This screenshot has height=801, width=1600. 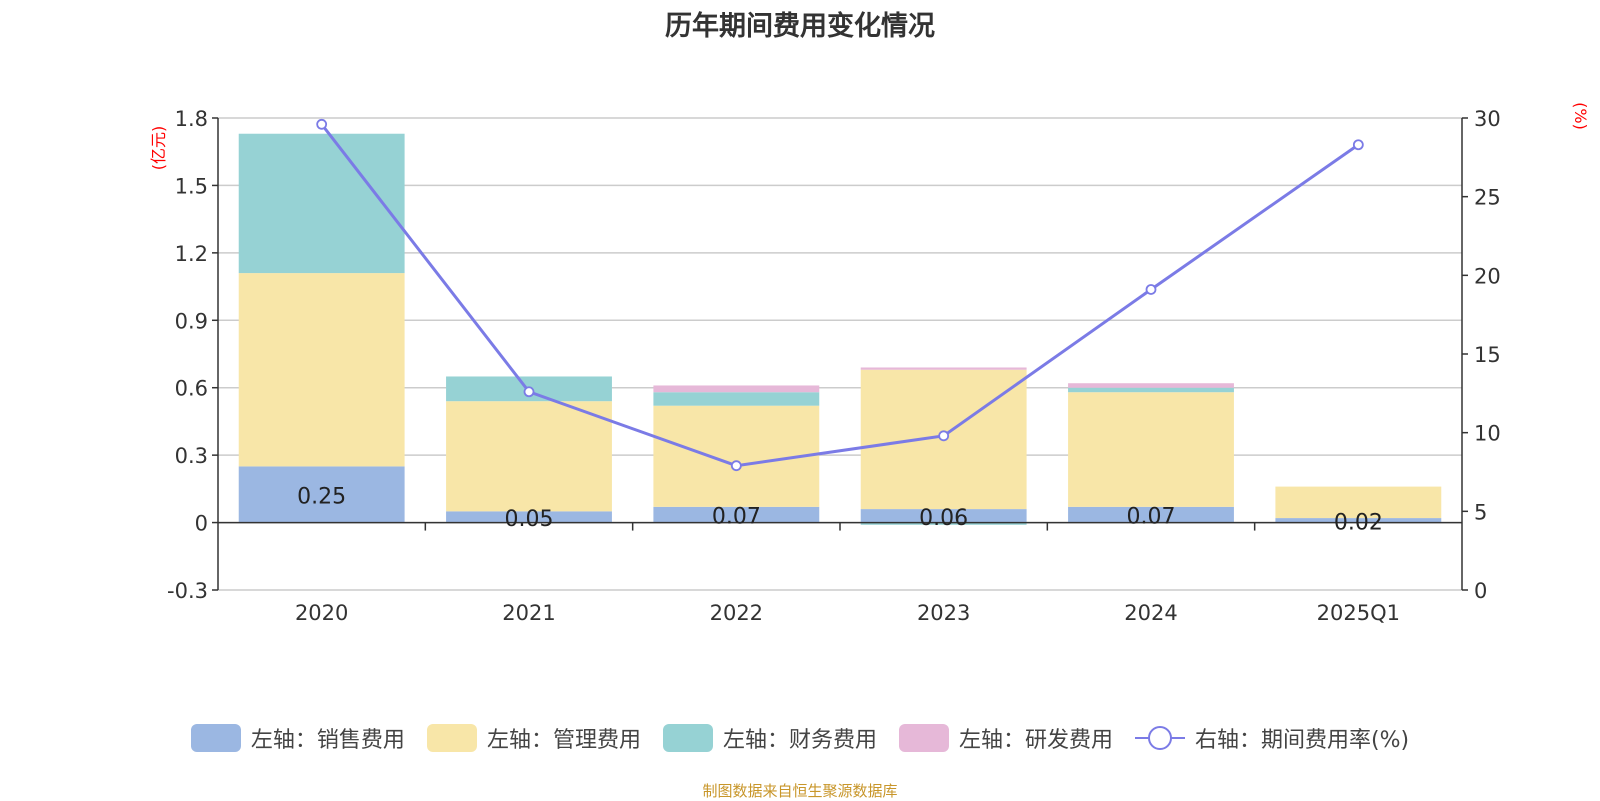 I want to click on x-axis-tick-label: 2023, so click(x=943, y=613).